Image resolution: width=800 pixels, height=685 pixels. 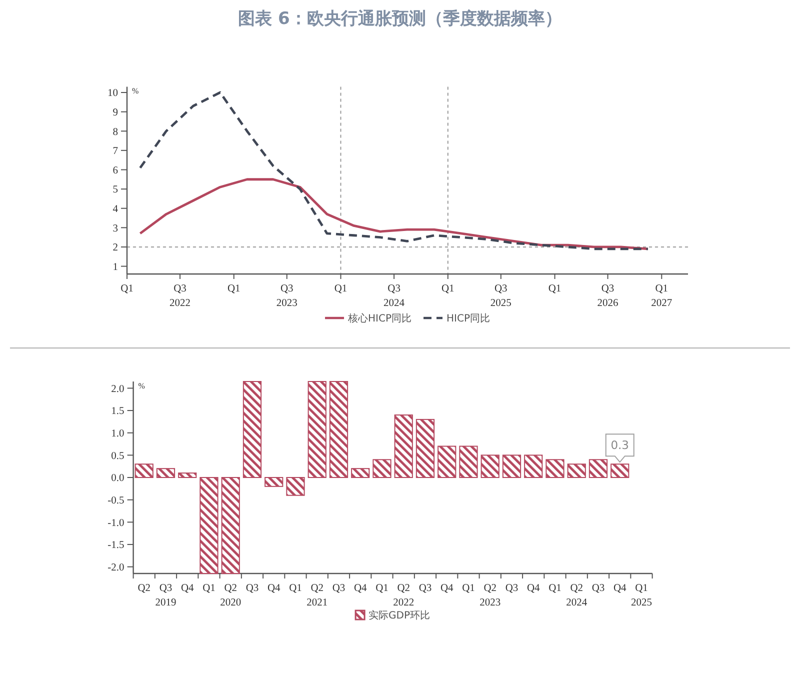 What do you see at coordinates (501, 296) in the screenshot?
I see `x-tick-label: Q3 2025` at bounding box center [501, 296].